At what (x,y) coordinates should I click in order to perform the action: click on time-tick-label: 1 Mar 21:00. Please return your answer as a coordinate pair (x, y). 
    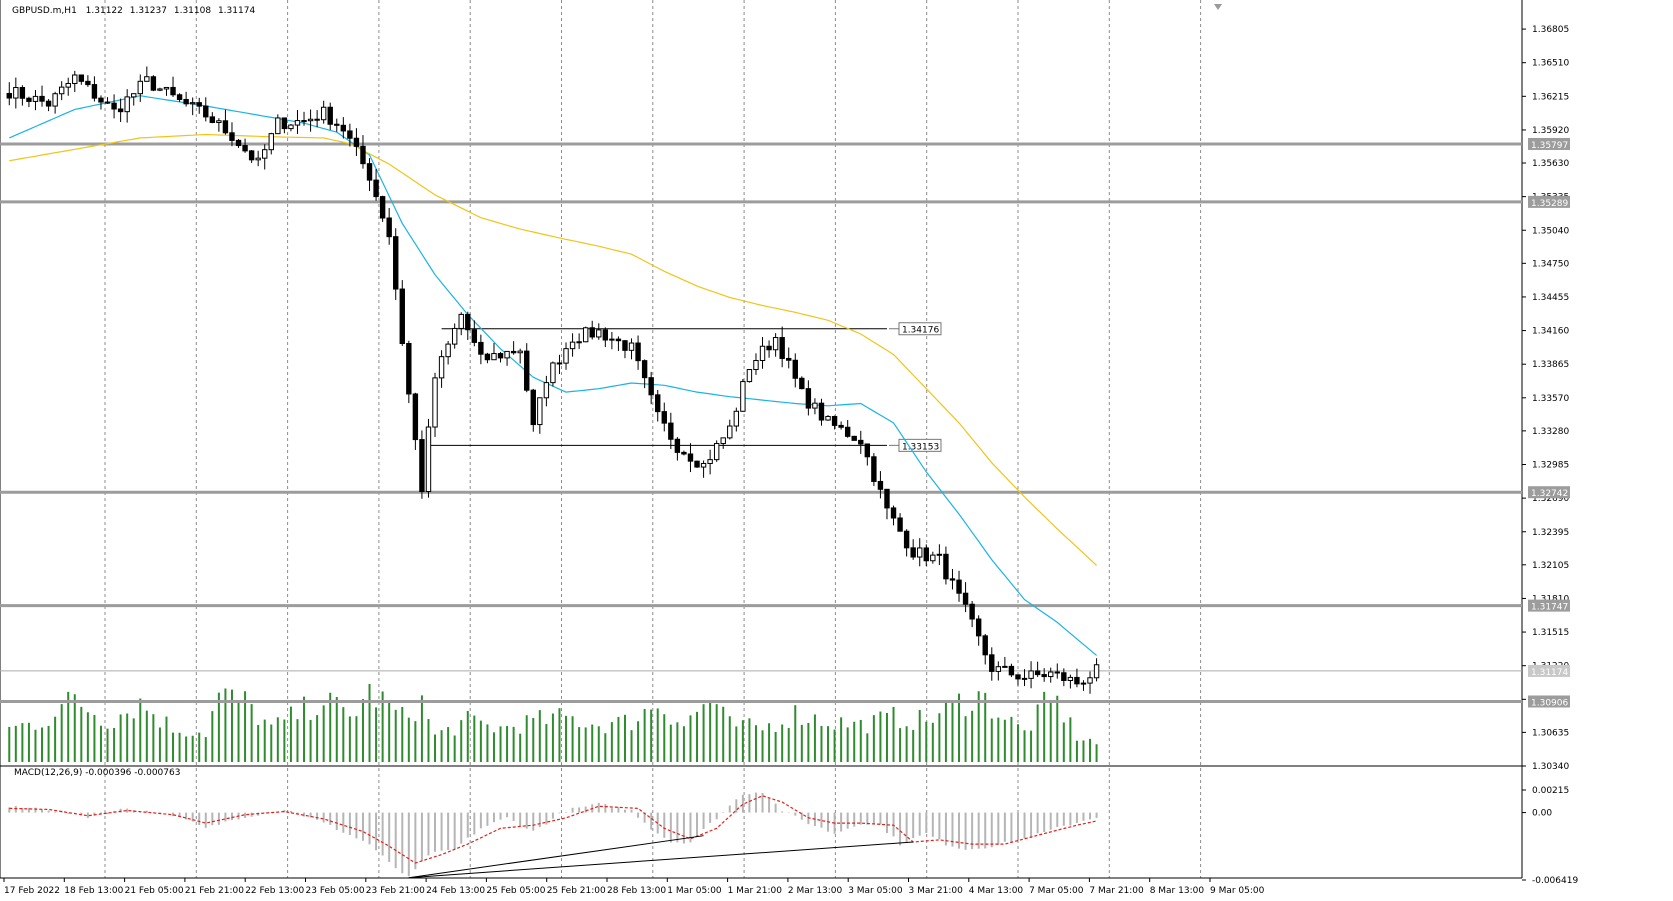
    Looking at the image, I should click on (755, 891).